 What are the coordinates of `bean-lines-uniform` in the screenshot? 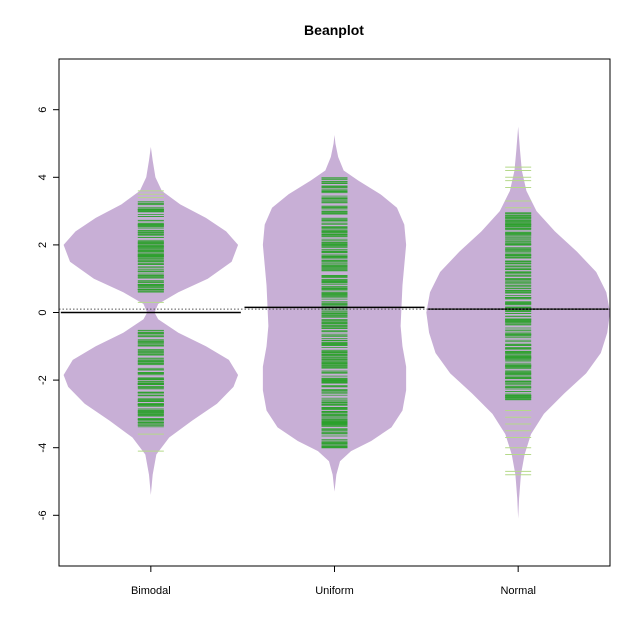 It's located at (334, 313).